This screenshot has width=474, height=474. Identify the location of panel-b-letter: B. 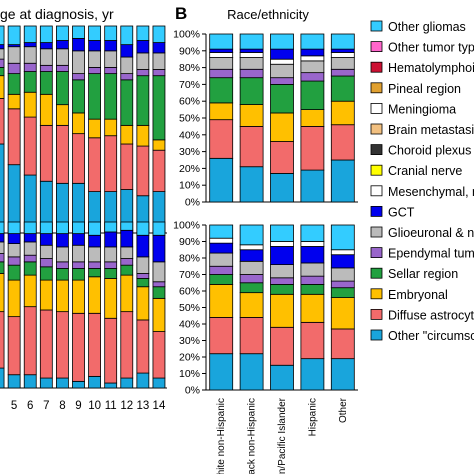
(181, 13).